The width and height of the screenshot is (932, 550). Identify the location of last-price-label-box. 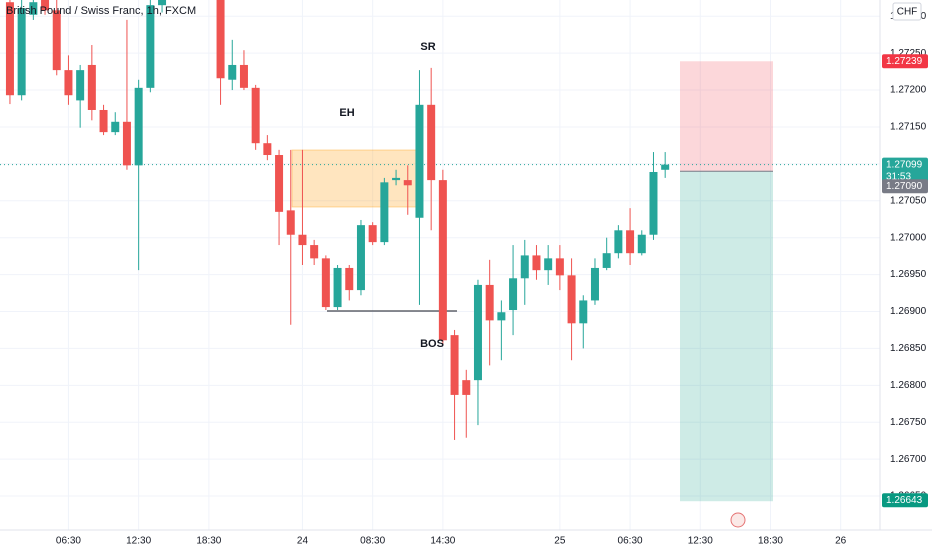
(905, 170).